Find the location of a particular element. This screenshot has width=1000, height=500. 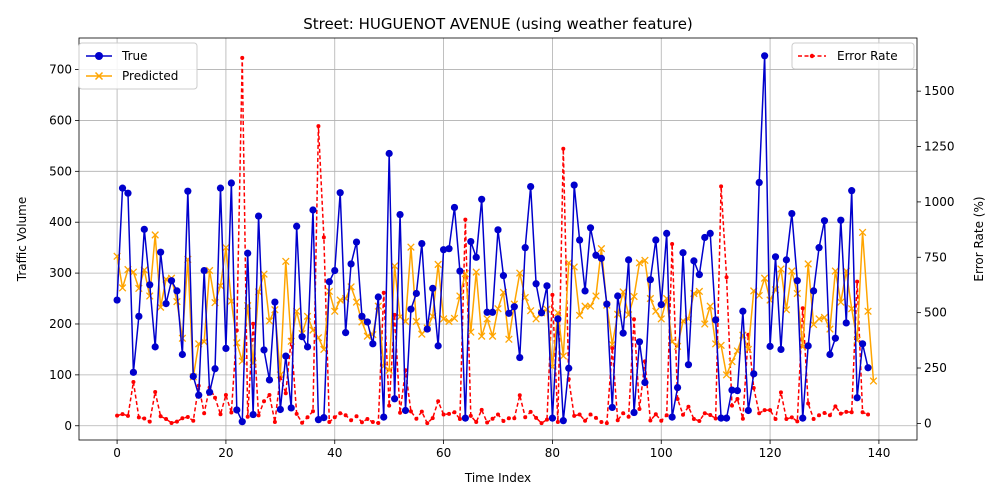

legend-right-box is located at coordinates (853, 56).